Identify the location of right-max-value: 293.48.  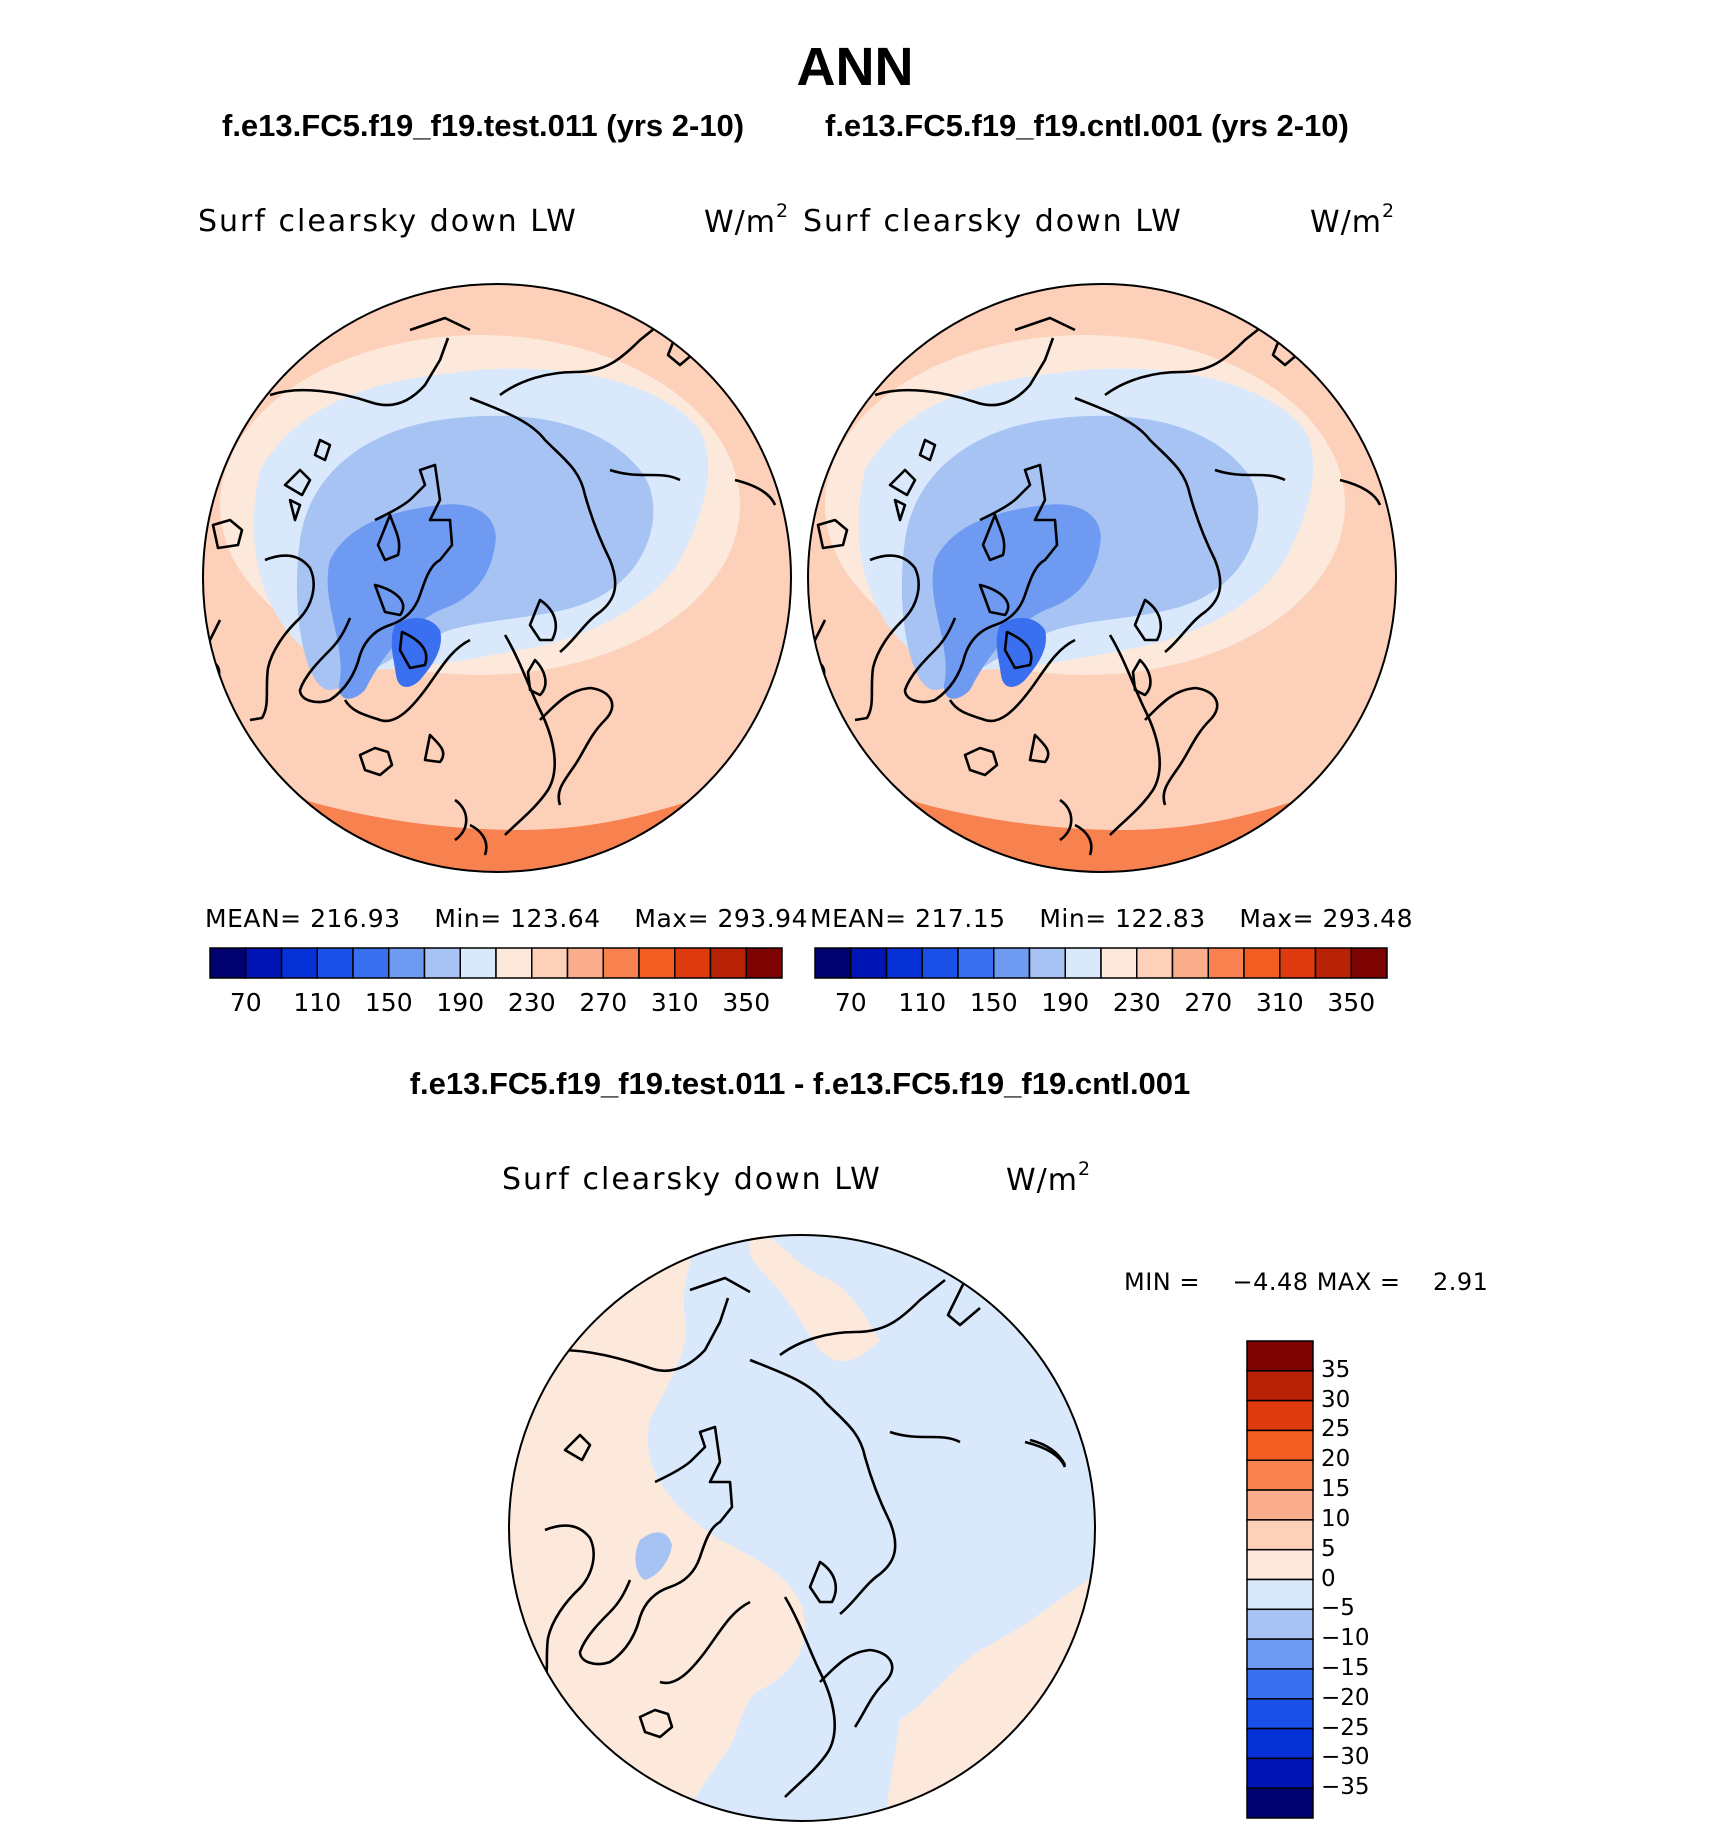
(1367, 918).